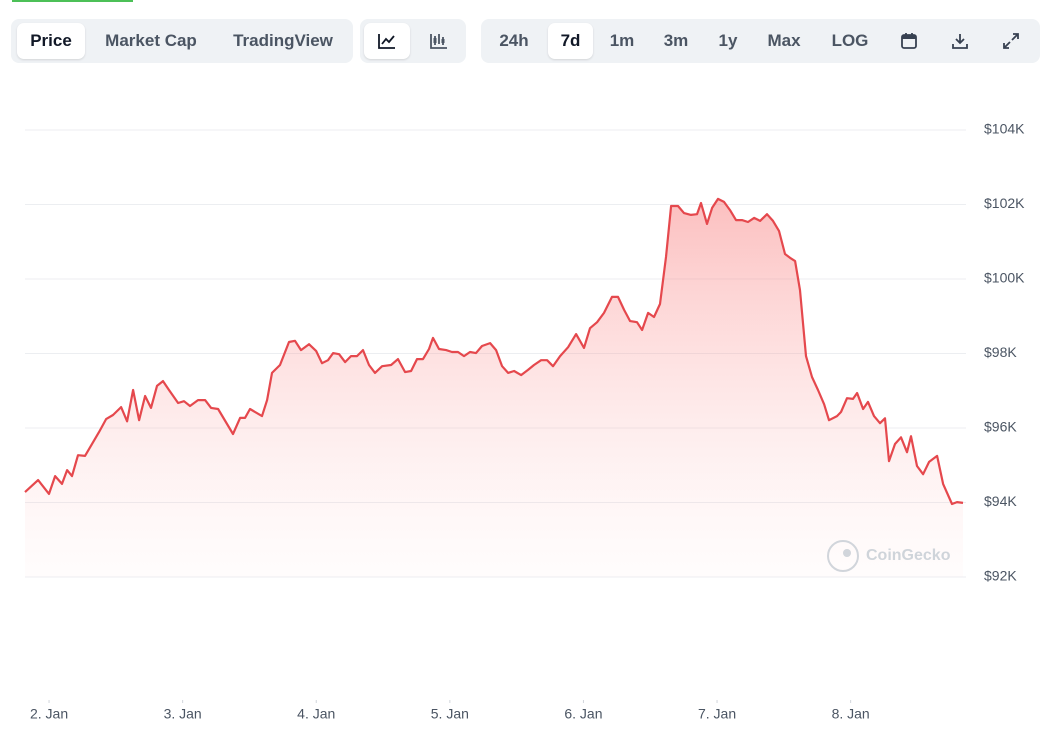 This screenshot has width=1048, height=743. I want to click on x-tick-label: 5. Jan, so click(450, 714).